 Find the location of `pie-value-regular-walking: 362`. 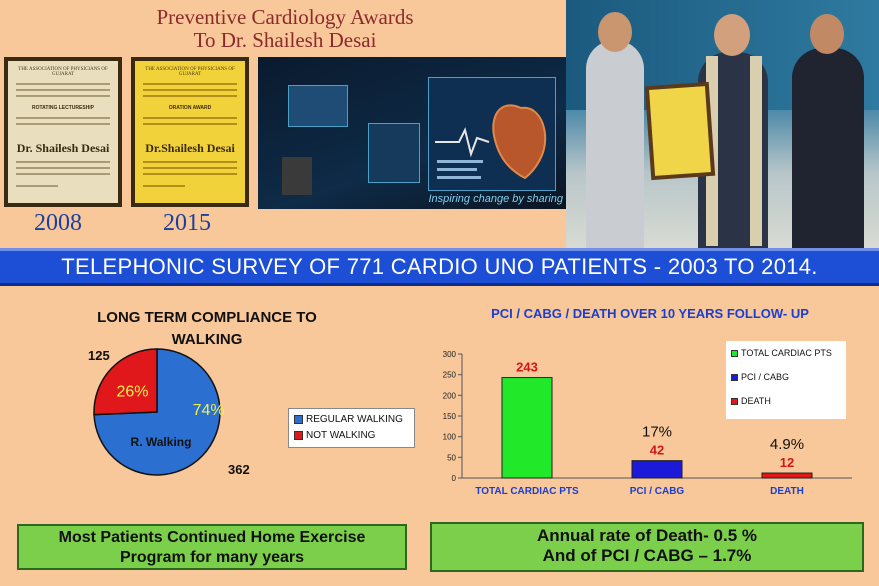

pie-value-regular-walking: 362 is located at coordinates (239, 469).